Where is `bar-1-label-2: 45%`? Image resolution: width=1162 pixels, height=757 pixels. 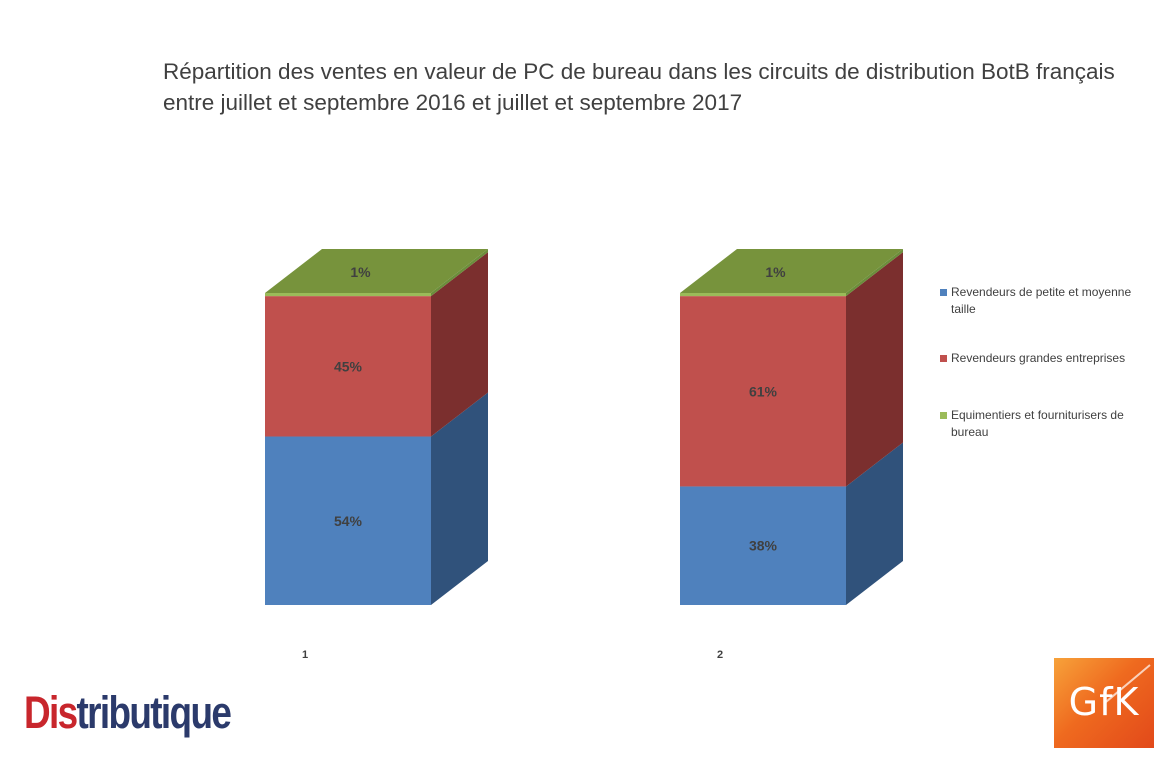
bar-1-label-2: 45% is located at coordinates (348, 366).